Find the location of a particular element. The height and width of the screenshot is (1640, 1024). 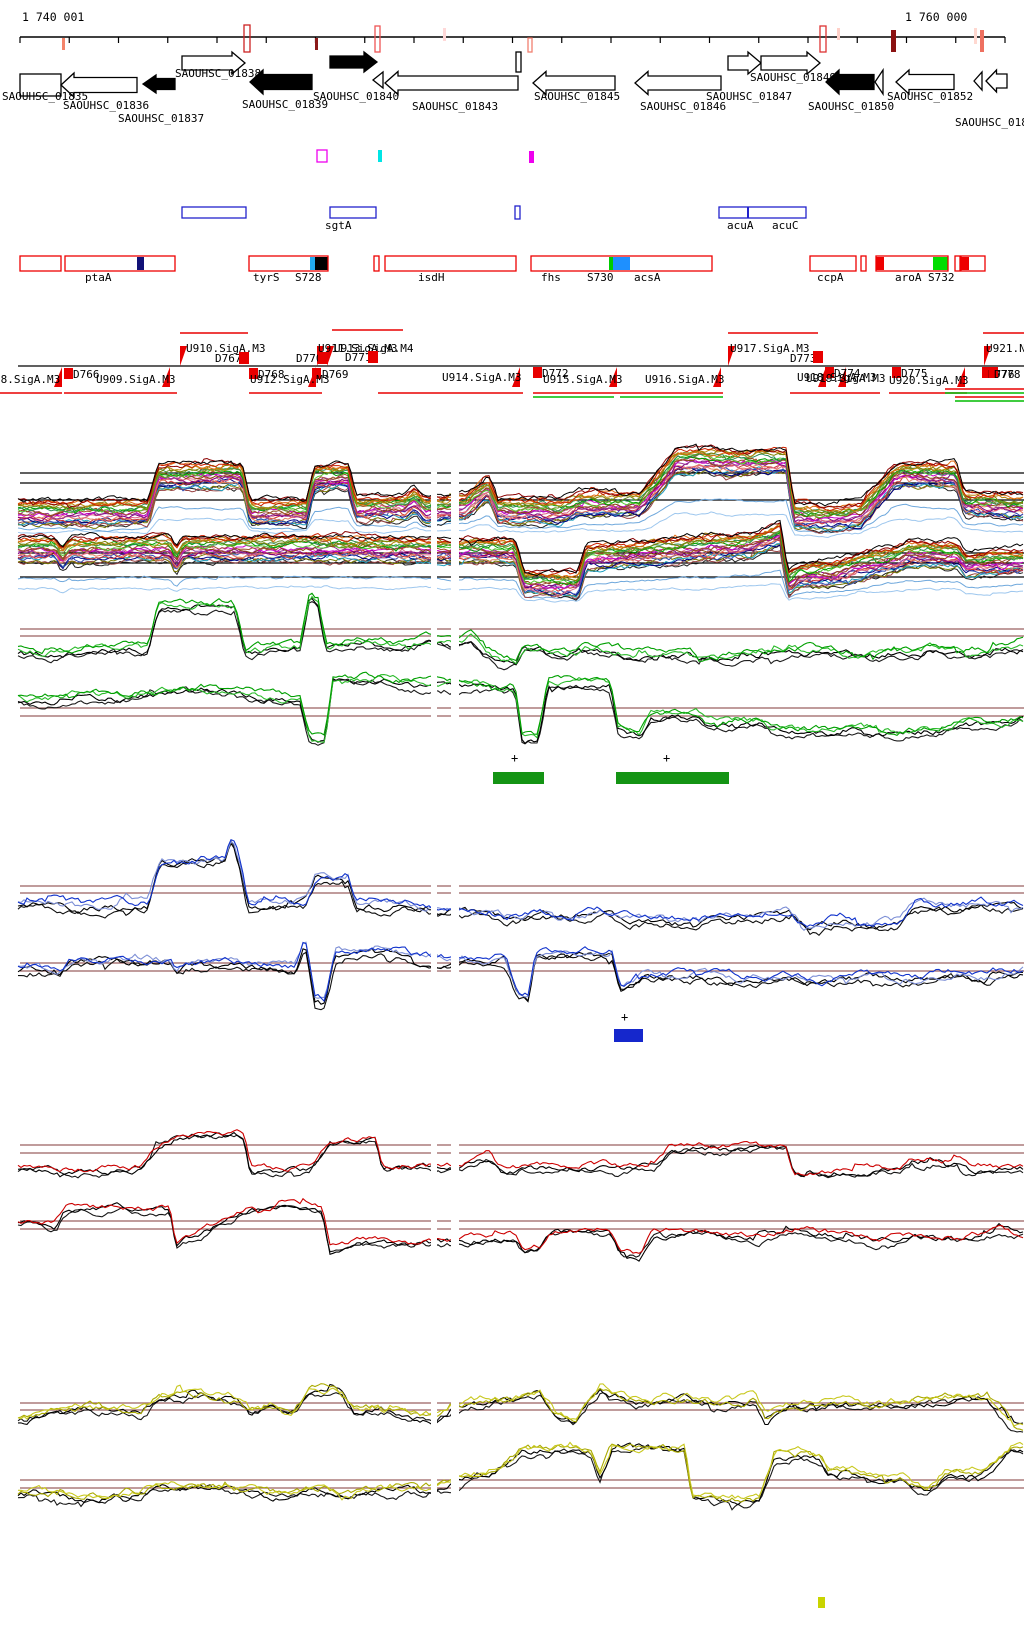

unit-label: U921.NI is located at coordinates (1005, 348).